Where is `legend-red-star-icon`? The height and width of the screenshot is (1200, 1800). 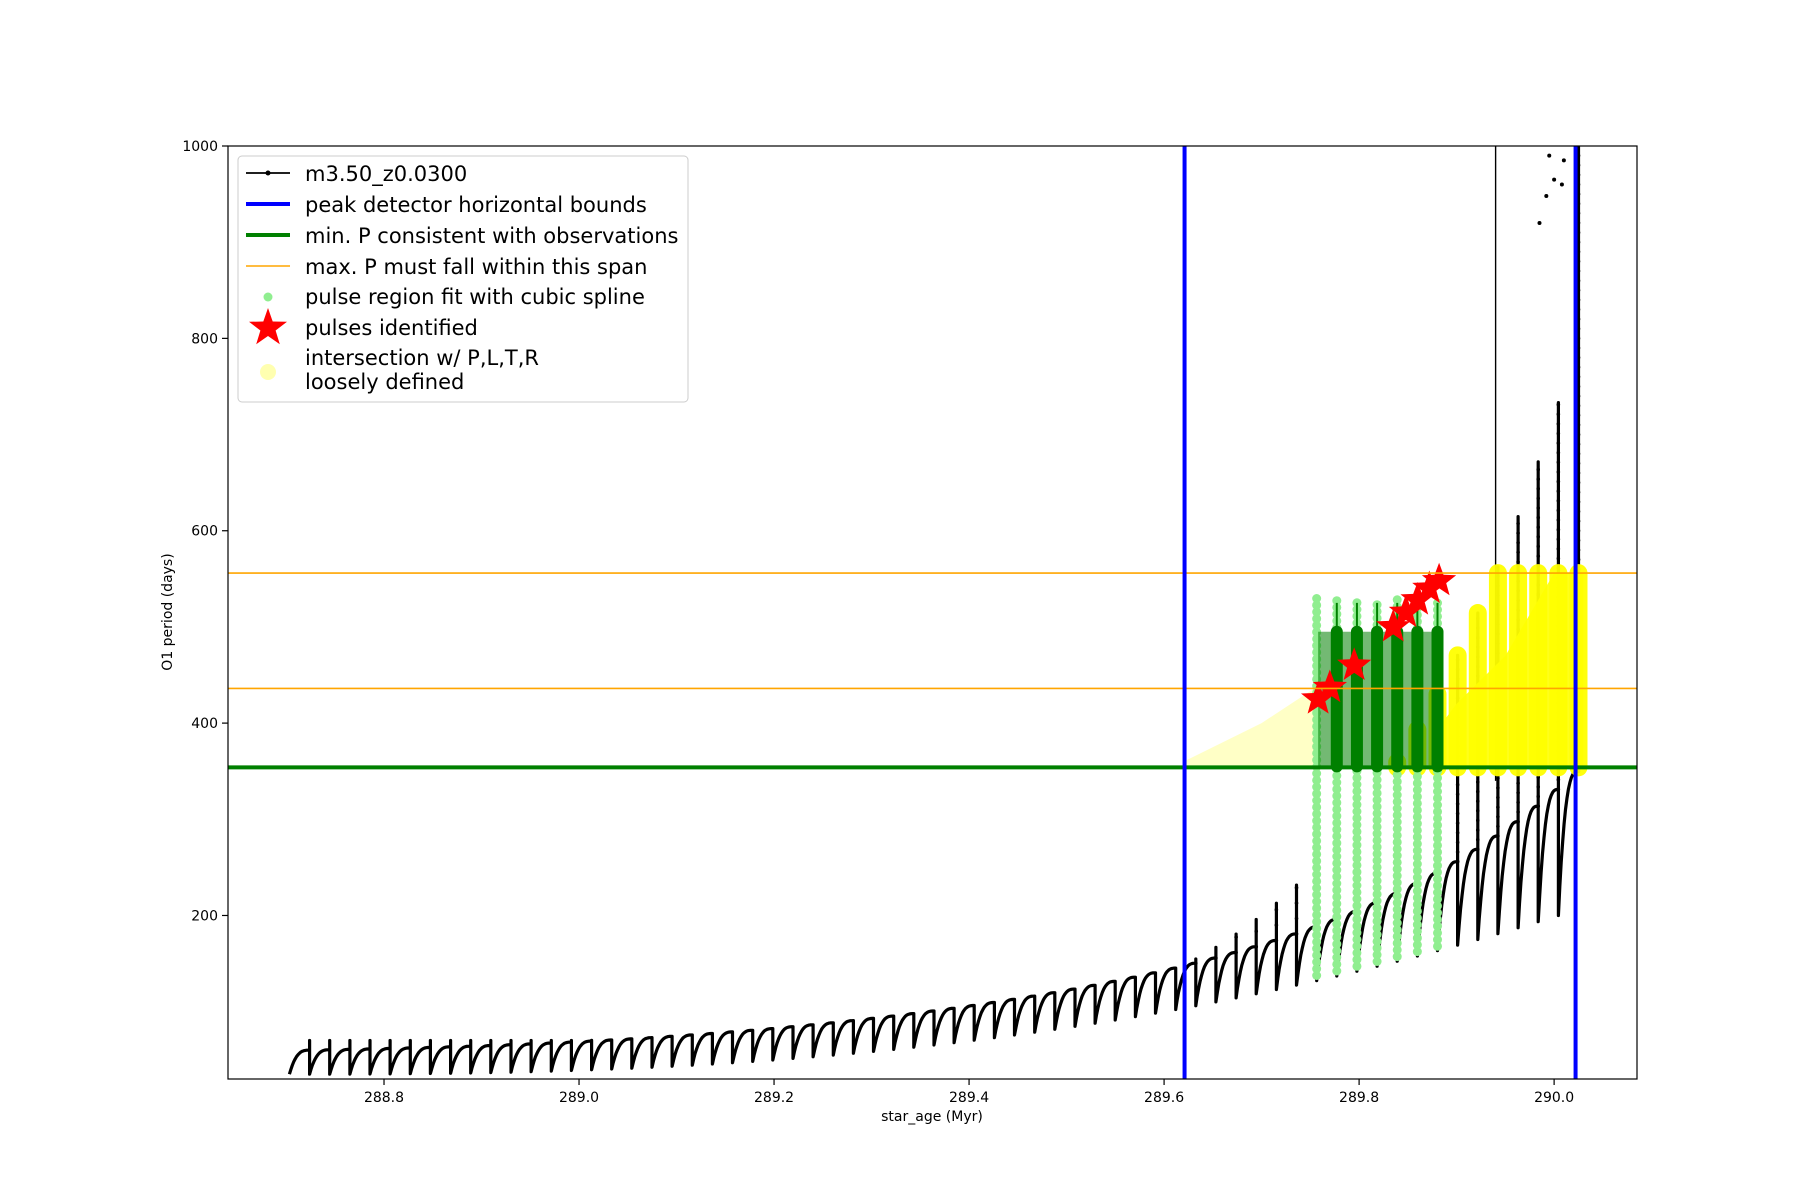 legend-red-star-icon is located at coordinates (268, 326).